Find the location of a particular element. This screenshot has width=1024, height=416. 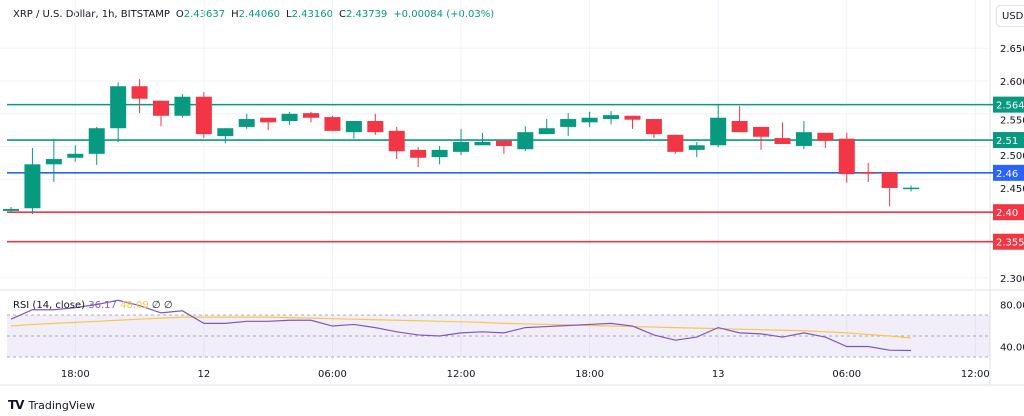

time-tick-label: 12 is located at coordinates (204, 374).